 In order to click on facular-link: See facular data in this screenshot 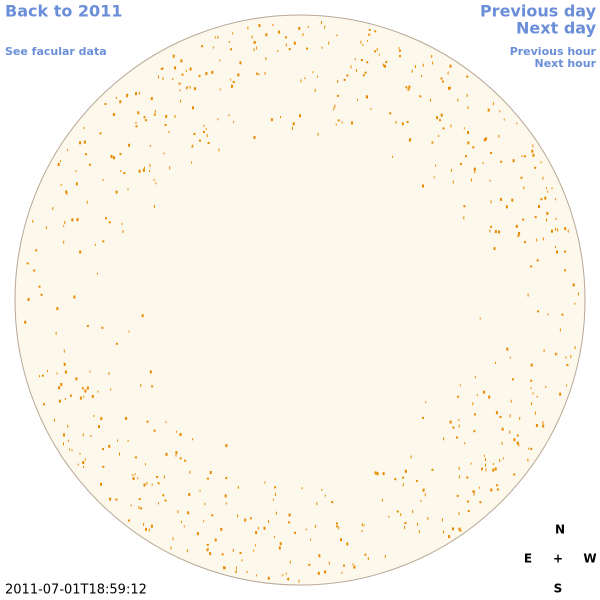, I will do `click(56, 51)`.